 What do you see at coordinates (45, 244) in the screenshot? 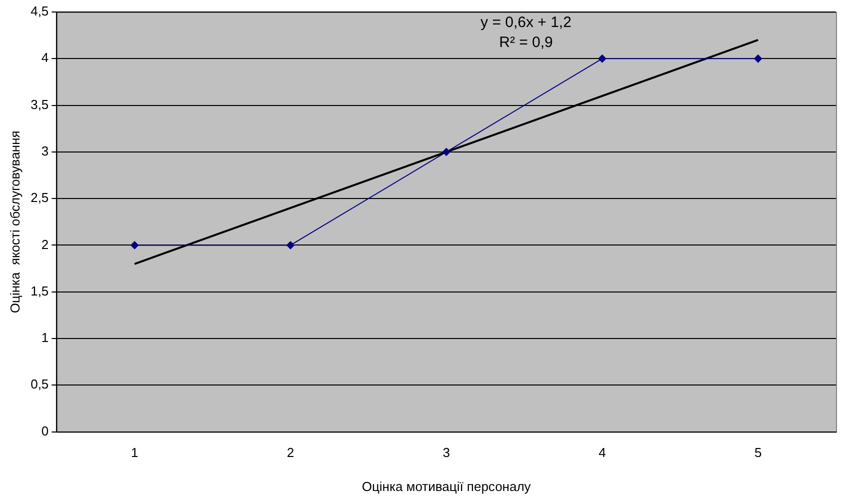
I see `y-tick-label: 2` at bounding box center [45, 244].